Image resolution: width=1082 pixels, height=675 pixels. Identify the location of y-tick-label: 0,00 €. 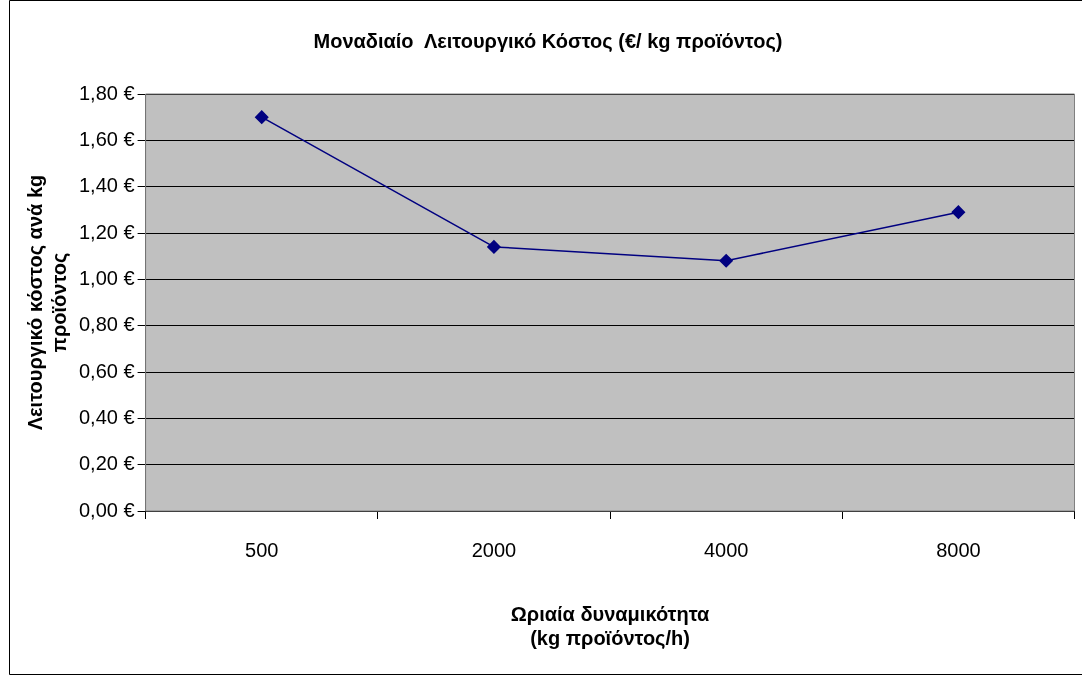
(107, 509).